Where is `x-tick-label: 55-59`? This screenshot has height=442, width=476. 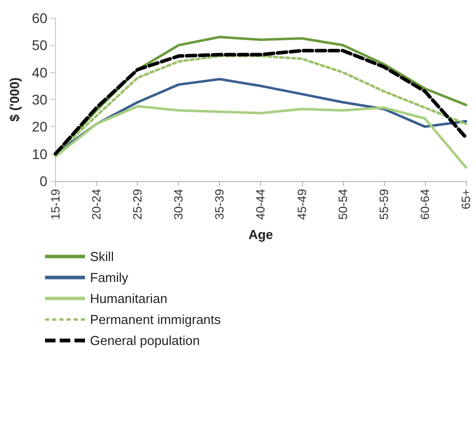 x-tick-label: 55-59 is located at coordinates (383, 204).